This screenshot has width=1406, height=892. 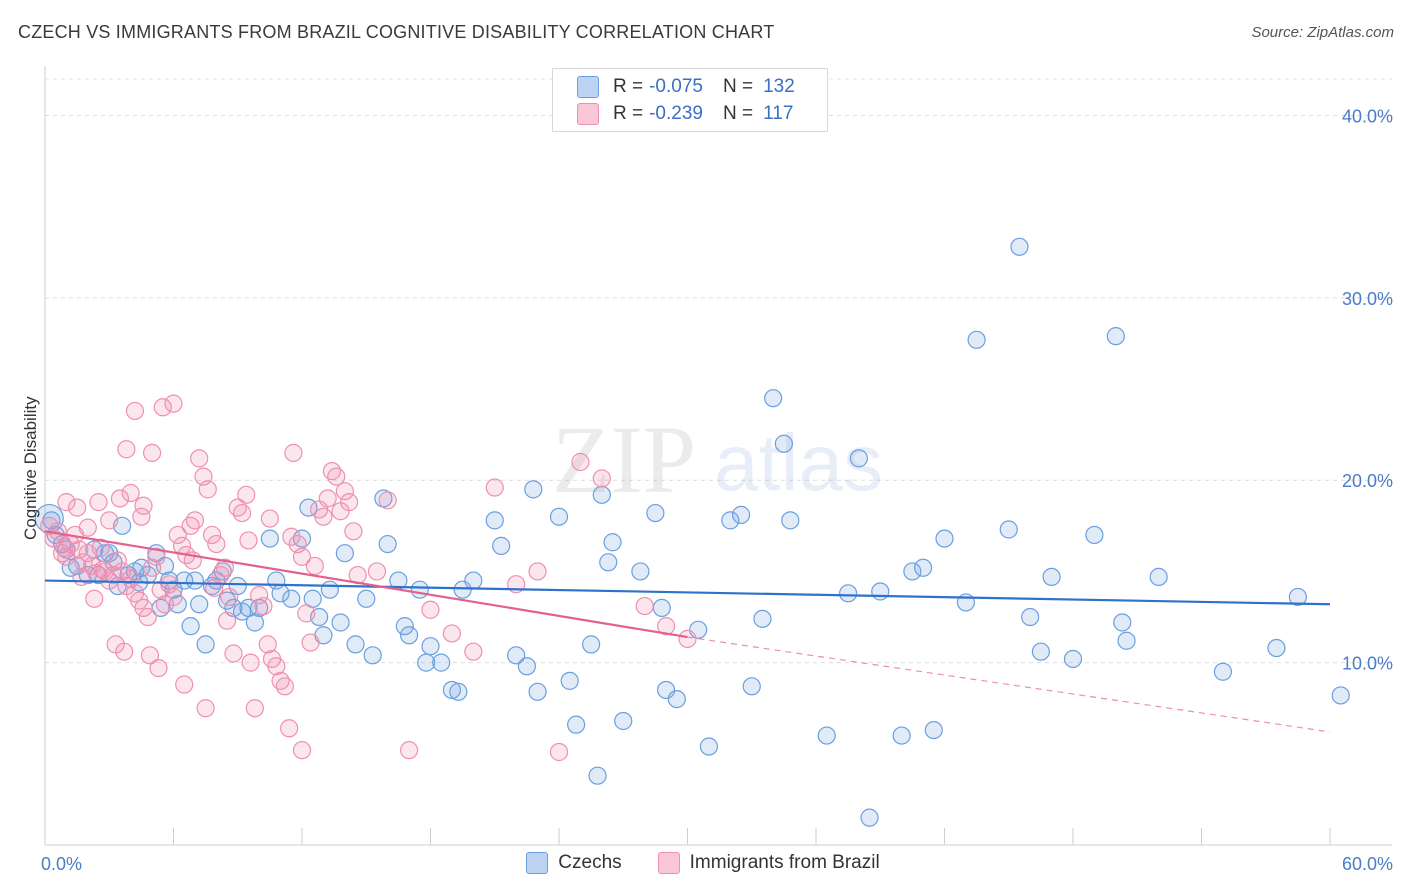 What do you see at coordinates (588, 87) in the screenshot?
I see `czechs-swatch` at bounding box center [588, 87].